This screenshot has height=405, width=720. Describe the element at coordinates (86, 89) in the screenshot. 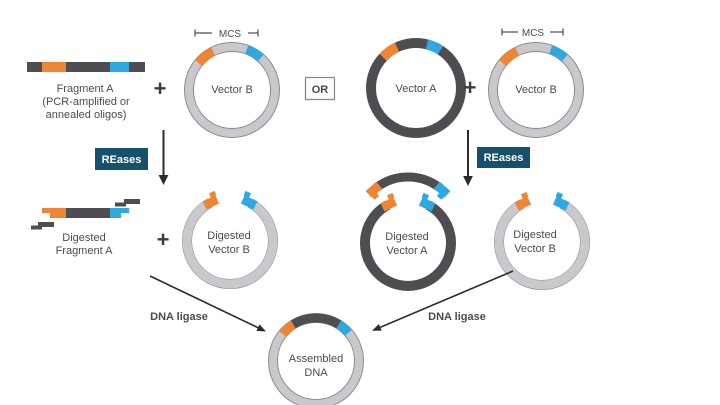

I see `fragment-a-label: Fragment A` at that location.